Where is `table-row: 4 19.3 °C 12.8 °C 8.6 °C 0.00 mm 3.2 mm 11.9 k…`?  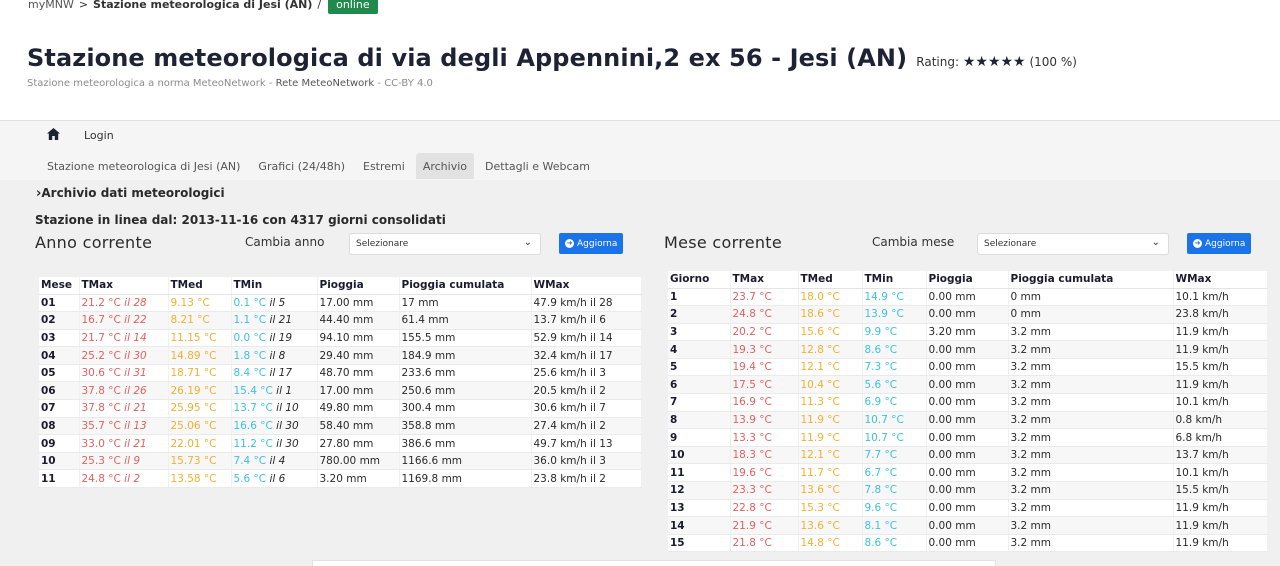 table-row: 4 19.3 °C 12.8 °C 8.6 °C 0.00 mm 3.2 mm 11.9 k… is located at coordinates (968, 349).